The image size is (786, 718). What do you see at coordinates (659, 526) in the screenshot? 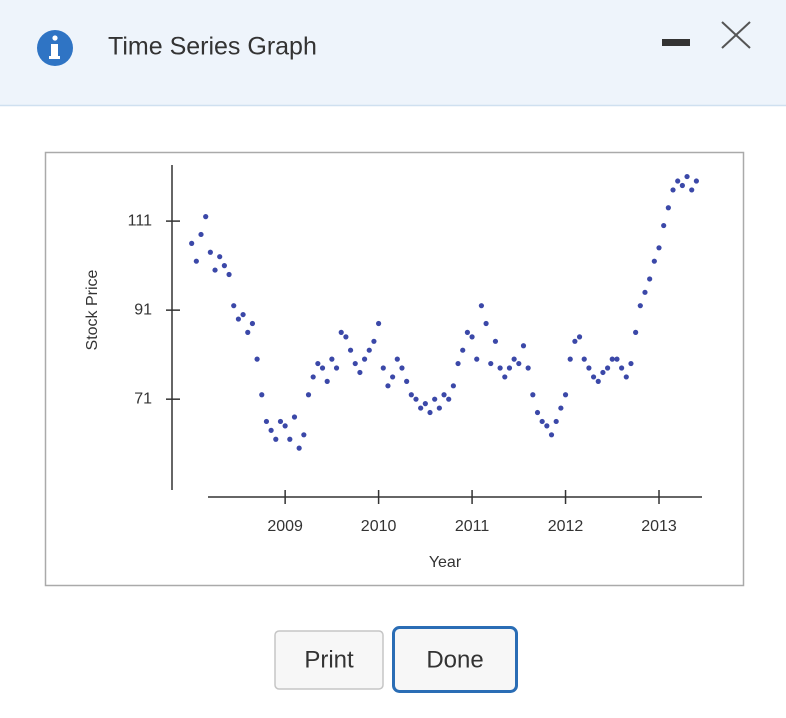
I see `x-tick-label: 2013` at bounding box center [659, 526].